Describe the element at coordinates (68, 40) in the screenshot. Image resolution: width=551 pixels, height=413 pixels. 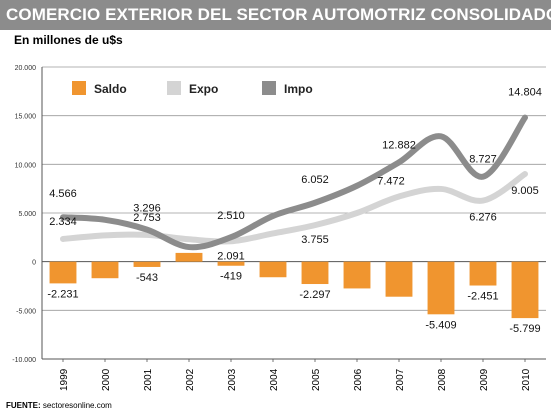
I see `chart-subtitle: En millones de u$s` at that location.